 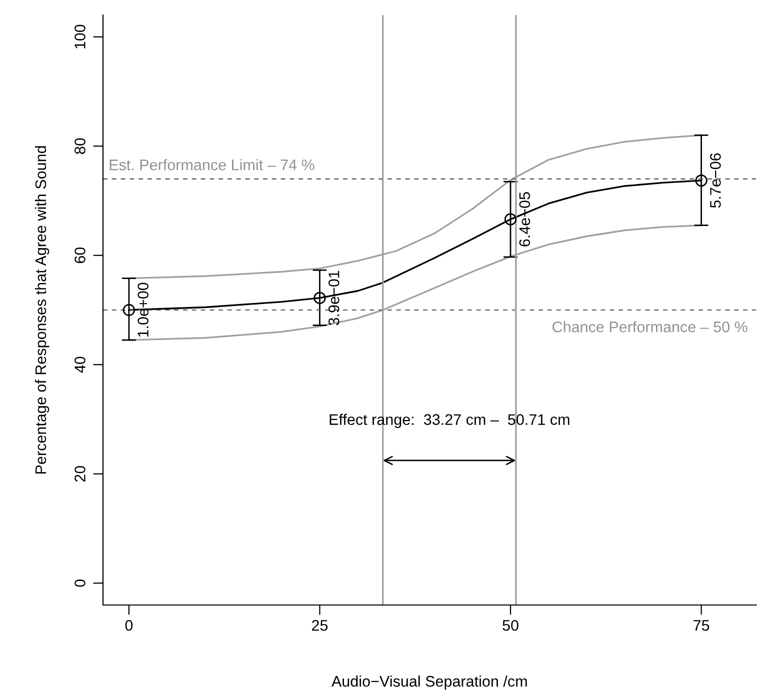 I want to click on ref-line-label: Est. Performance Limit – 74 %, so click(x=212, y=164).